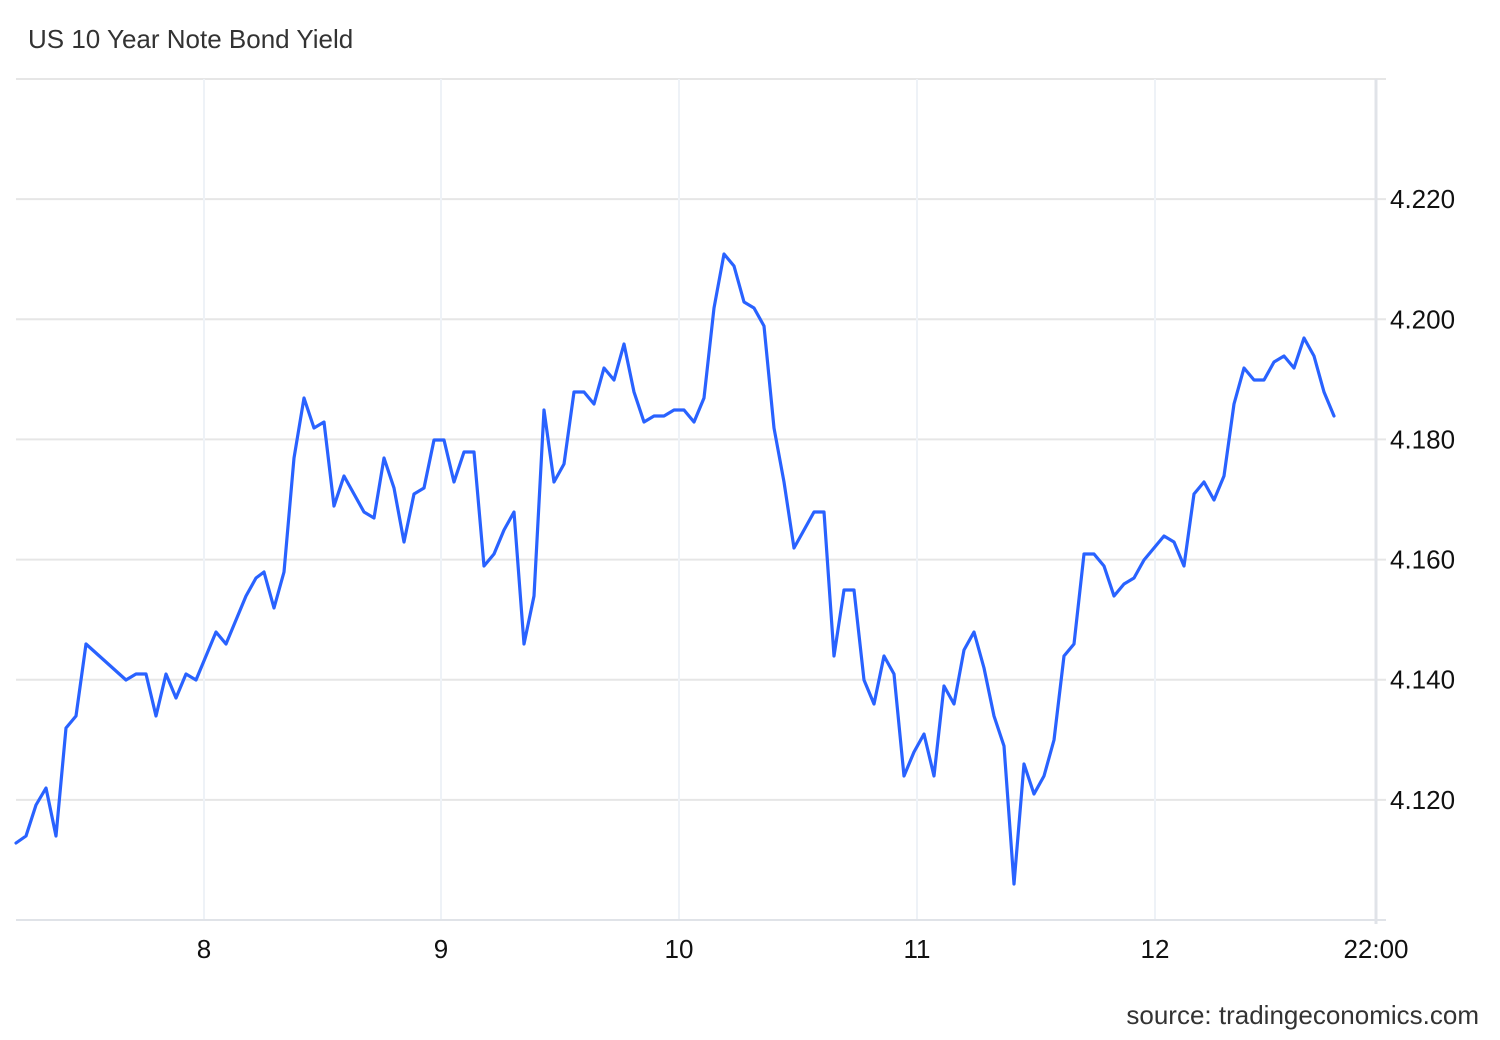 The image size is (1500, 1040). What do you see at coordinates (803, 949) in the screenshot?
I see `x-axis-ticks: 8 9 10 11 12 22:00` at bounding box center [803, 949].